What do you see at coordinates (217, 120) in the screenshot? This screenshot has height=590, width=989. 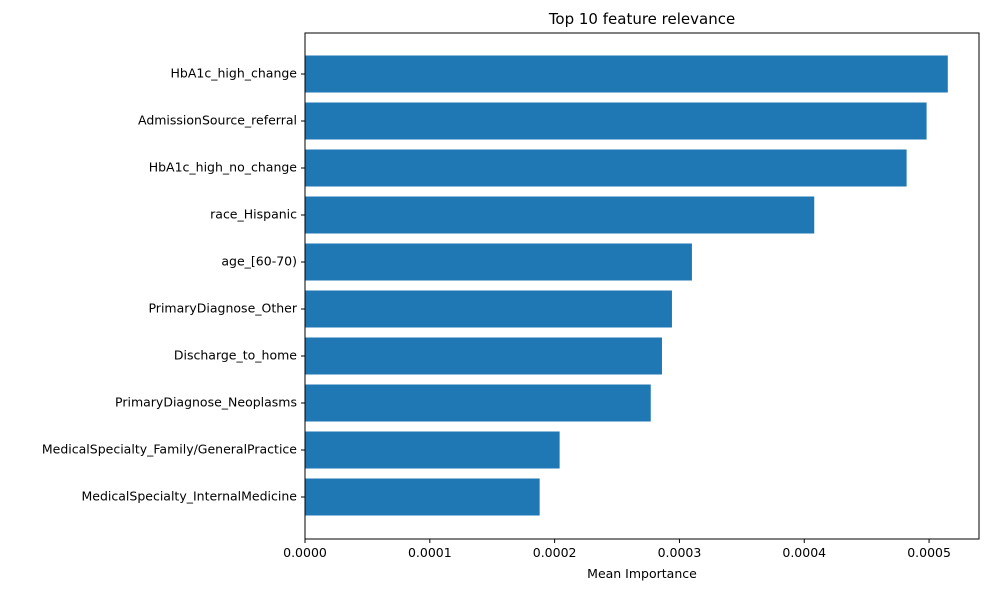 I see `y-tick-label: AdmissionSource_referral` at bounding box center [217, 120].